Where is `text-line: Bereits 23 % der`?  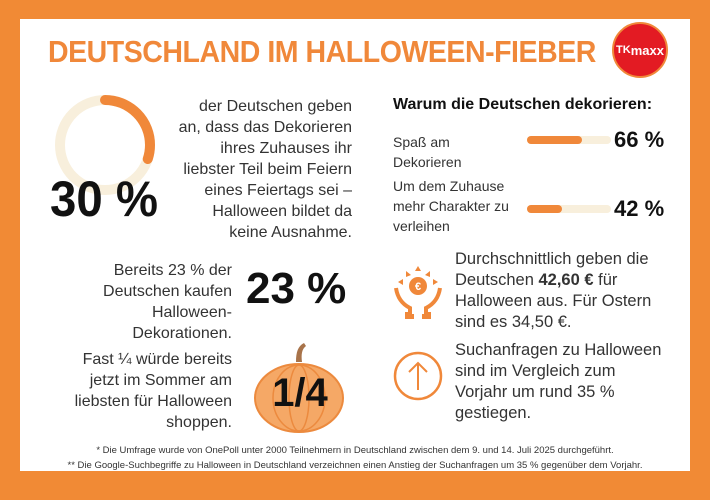 text-line: Bereits 23 % der is located at coordinates (146, 270).